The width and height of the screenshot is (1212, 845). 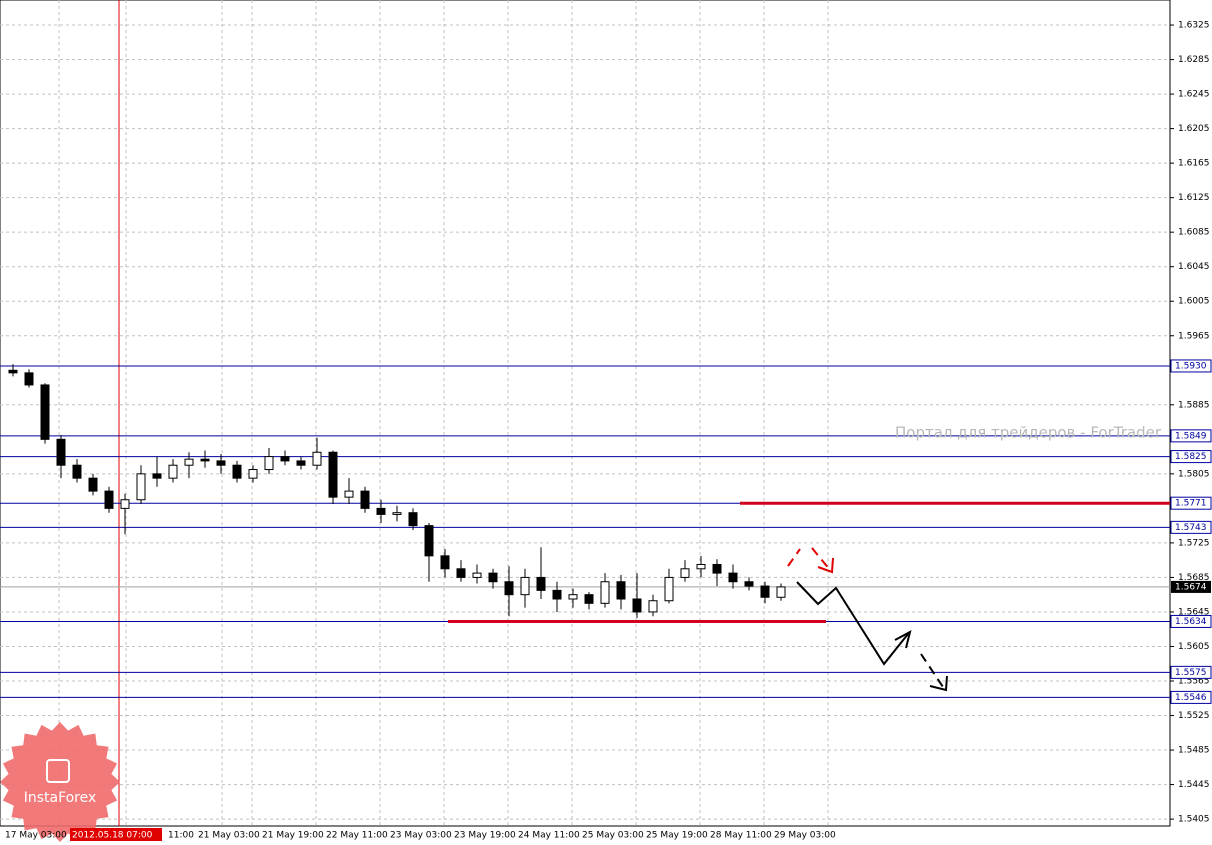 I want to click on level-label: 1.5930, so click(x=1191, y=366).